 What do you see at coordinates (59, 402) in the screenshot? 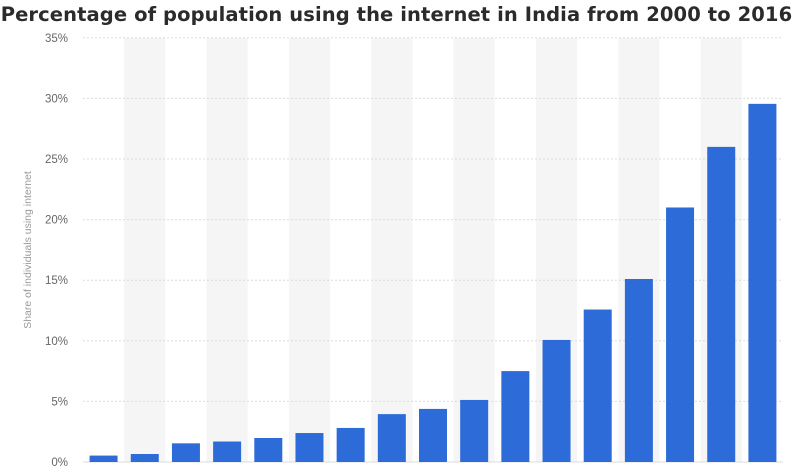
I see `y-tick-label: 5%` at bounding box center [59, 402].